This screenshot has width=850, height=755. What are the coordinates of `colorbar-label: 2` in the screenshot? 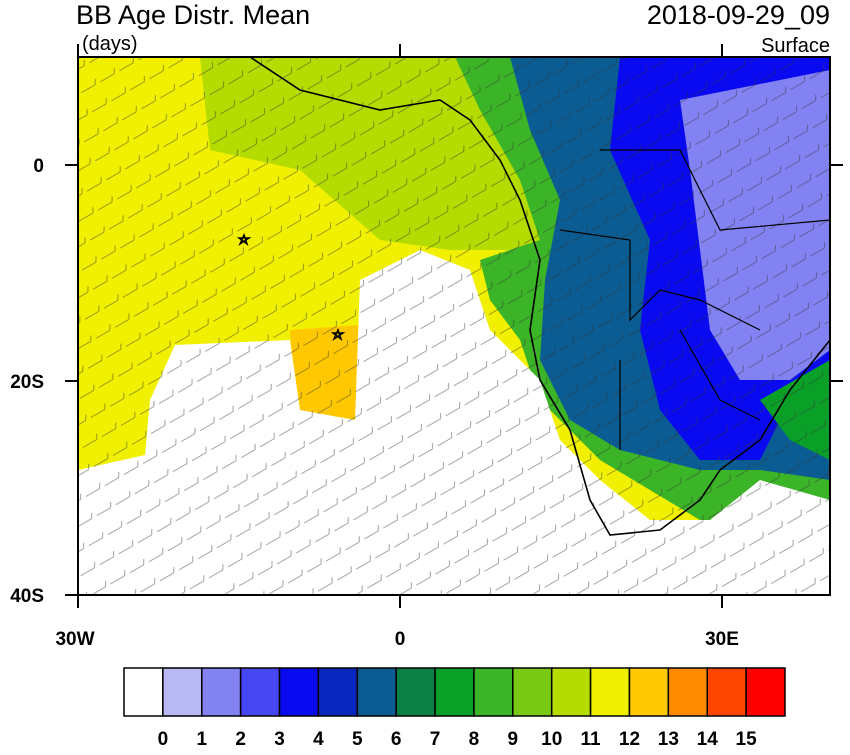 It's located at (240, 739).